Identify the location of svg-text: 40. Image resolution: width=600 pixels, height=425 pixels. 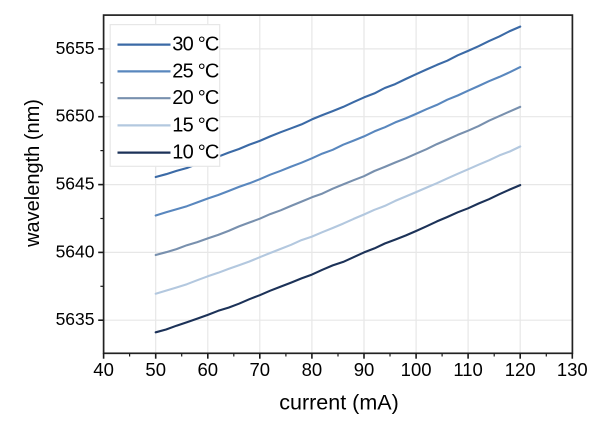
(103, 369).